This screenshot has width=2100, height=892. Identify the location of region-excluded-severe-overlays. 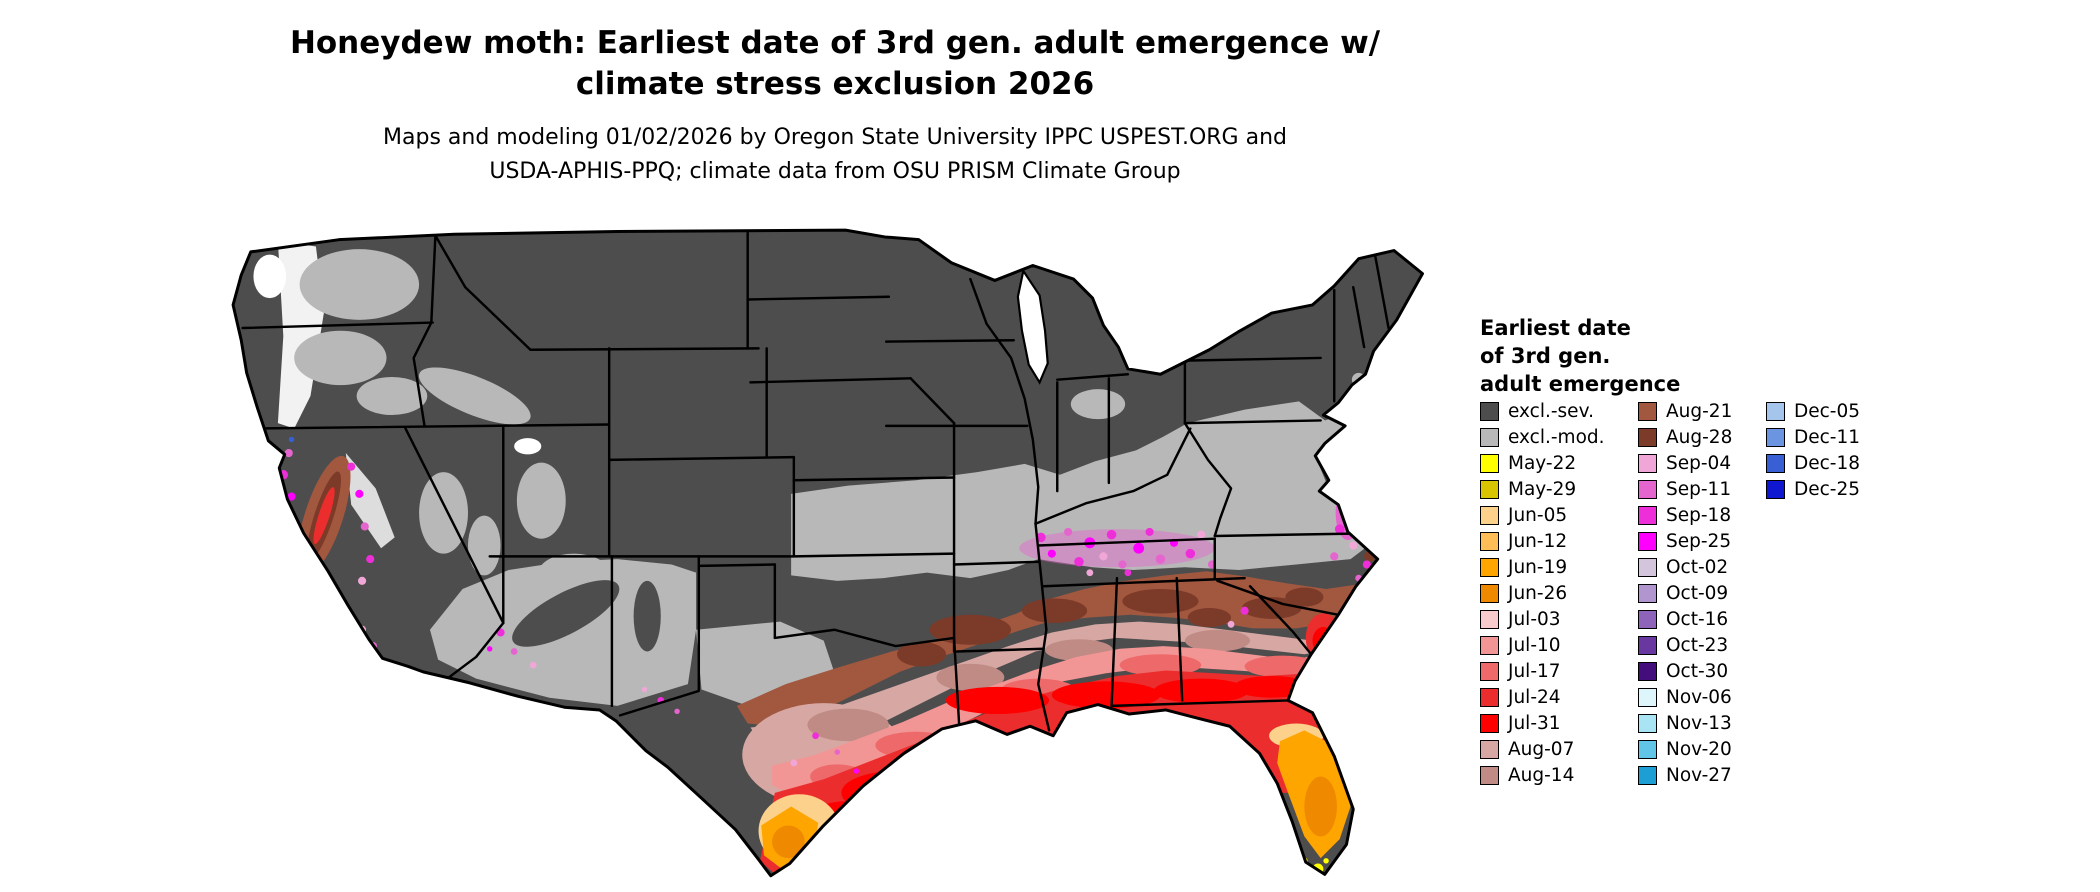
(586, 616).